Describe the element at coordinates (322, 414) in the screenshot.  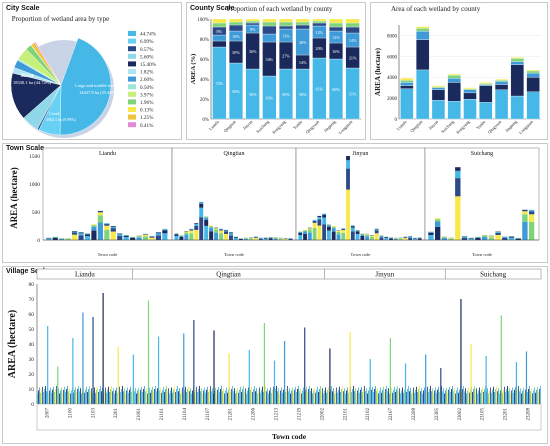
I see `x-tick-label: 22002` at that location.